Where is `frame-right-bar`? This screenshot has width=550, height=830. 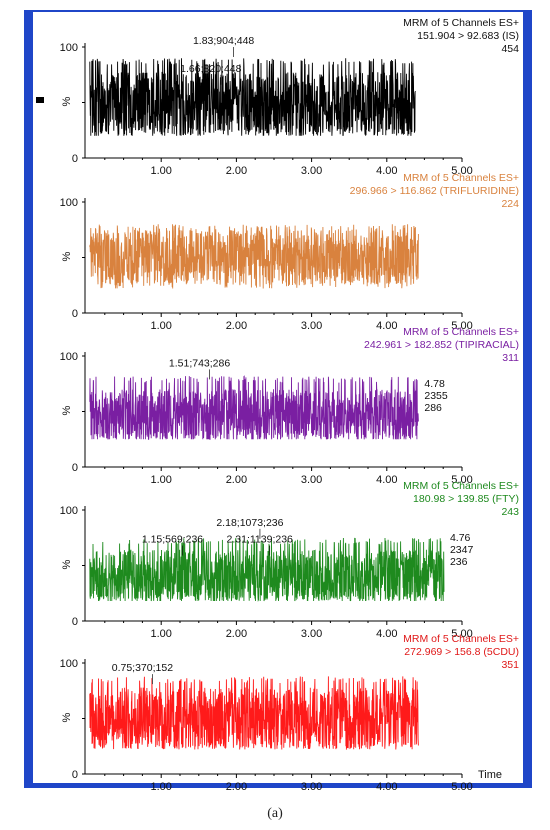
frame-right-bar is located at coordinates (527, 397).